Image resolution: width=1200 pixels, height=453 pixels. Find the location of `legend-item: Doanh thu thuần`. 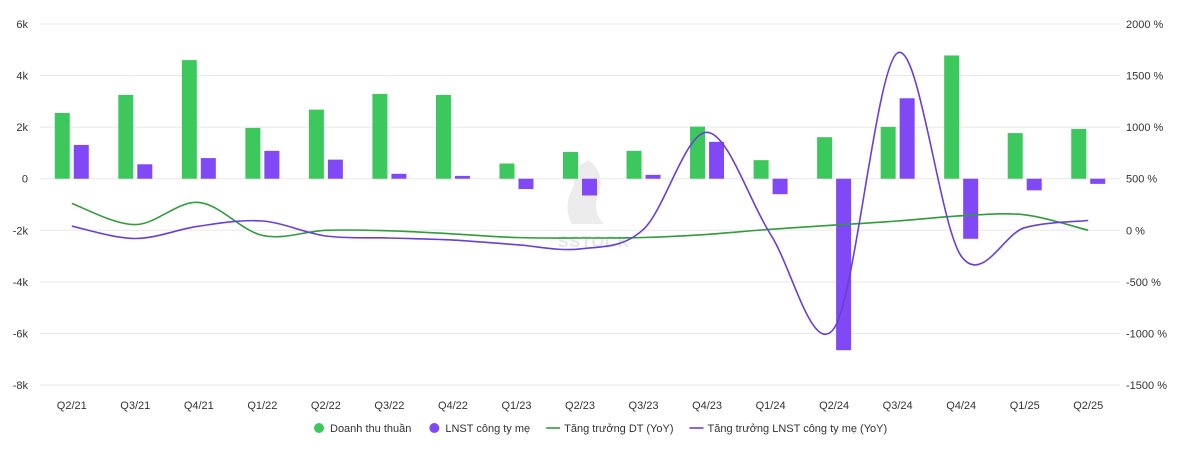

legend-item: Doanh thu thuần is located at coordinates (362, 429).